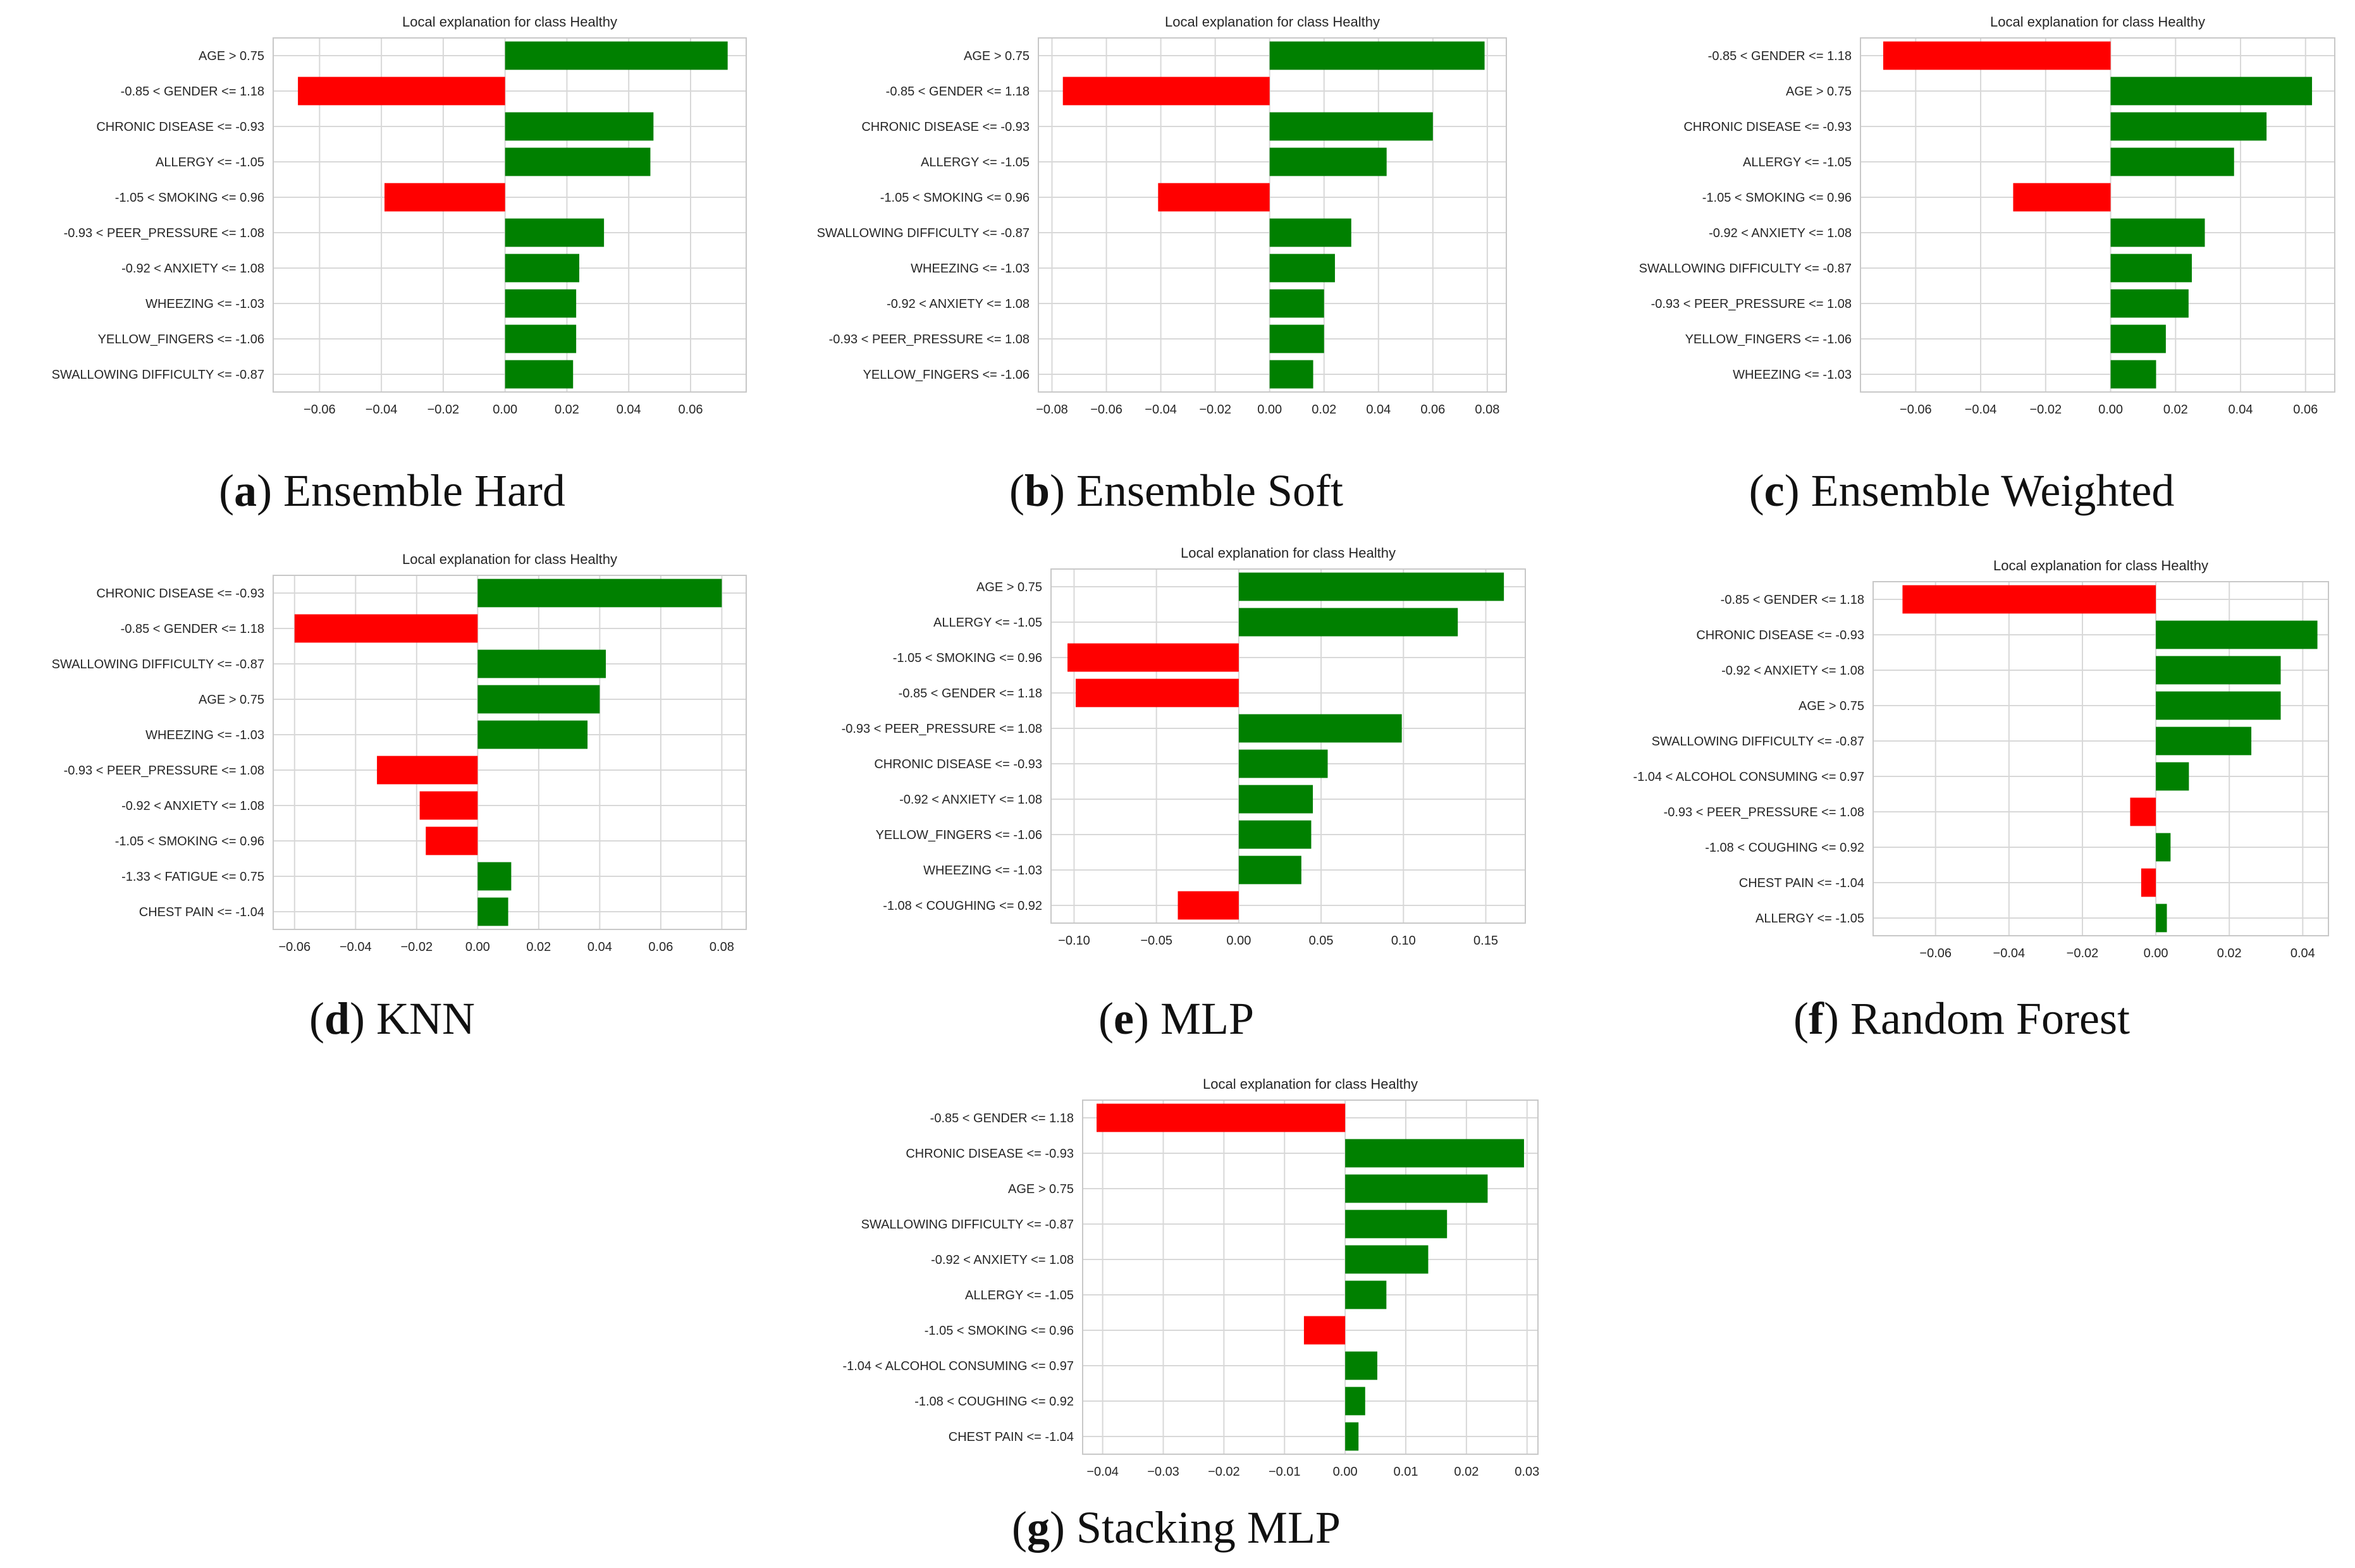 This screenshot has width=2355, height=1568. What do you see at coordinates (1809, 919) in the screenshot?
I see `category-label: ALLERGY <= -1.05` at bounding box center [1809, 919].